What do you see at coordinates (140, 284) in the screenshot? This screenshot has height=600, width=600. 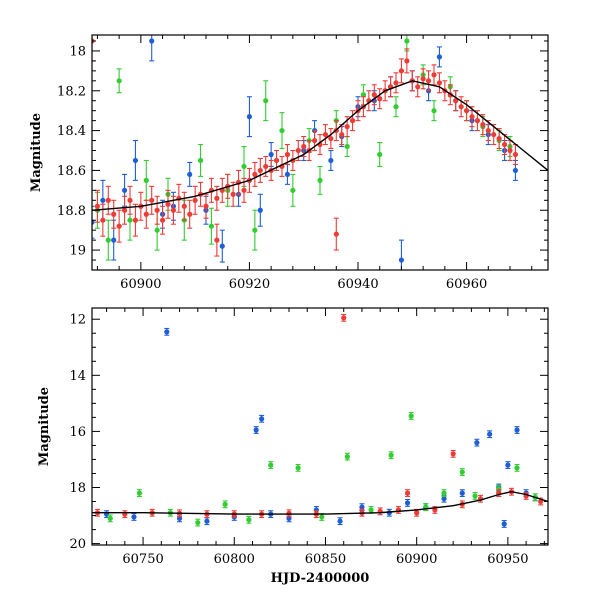 I see `x-tick-label: 60900` at bounding box center [140, 284].